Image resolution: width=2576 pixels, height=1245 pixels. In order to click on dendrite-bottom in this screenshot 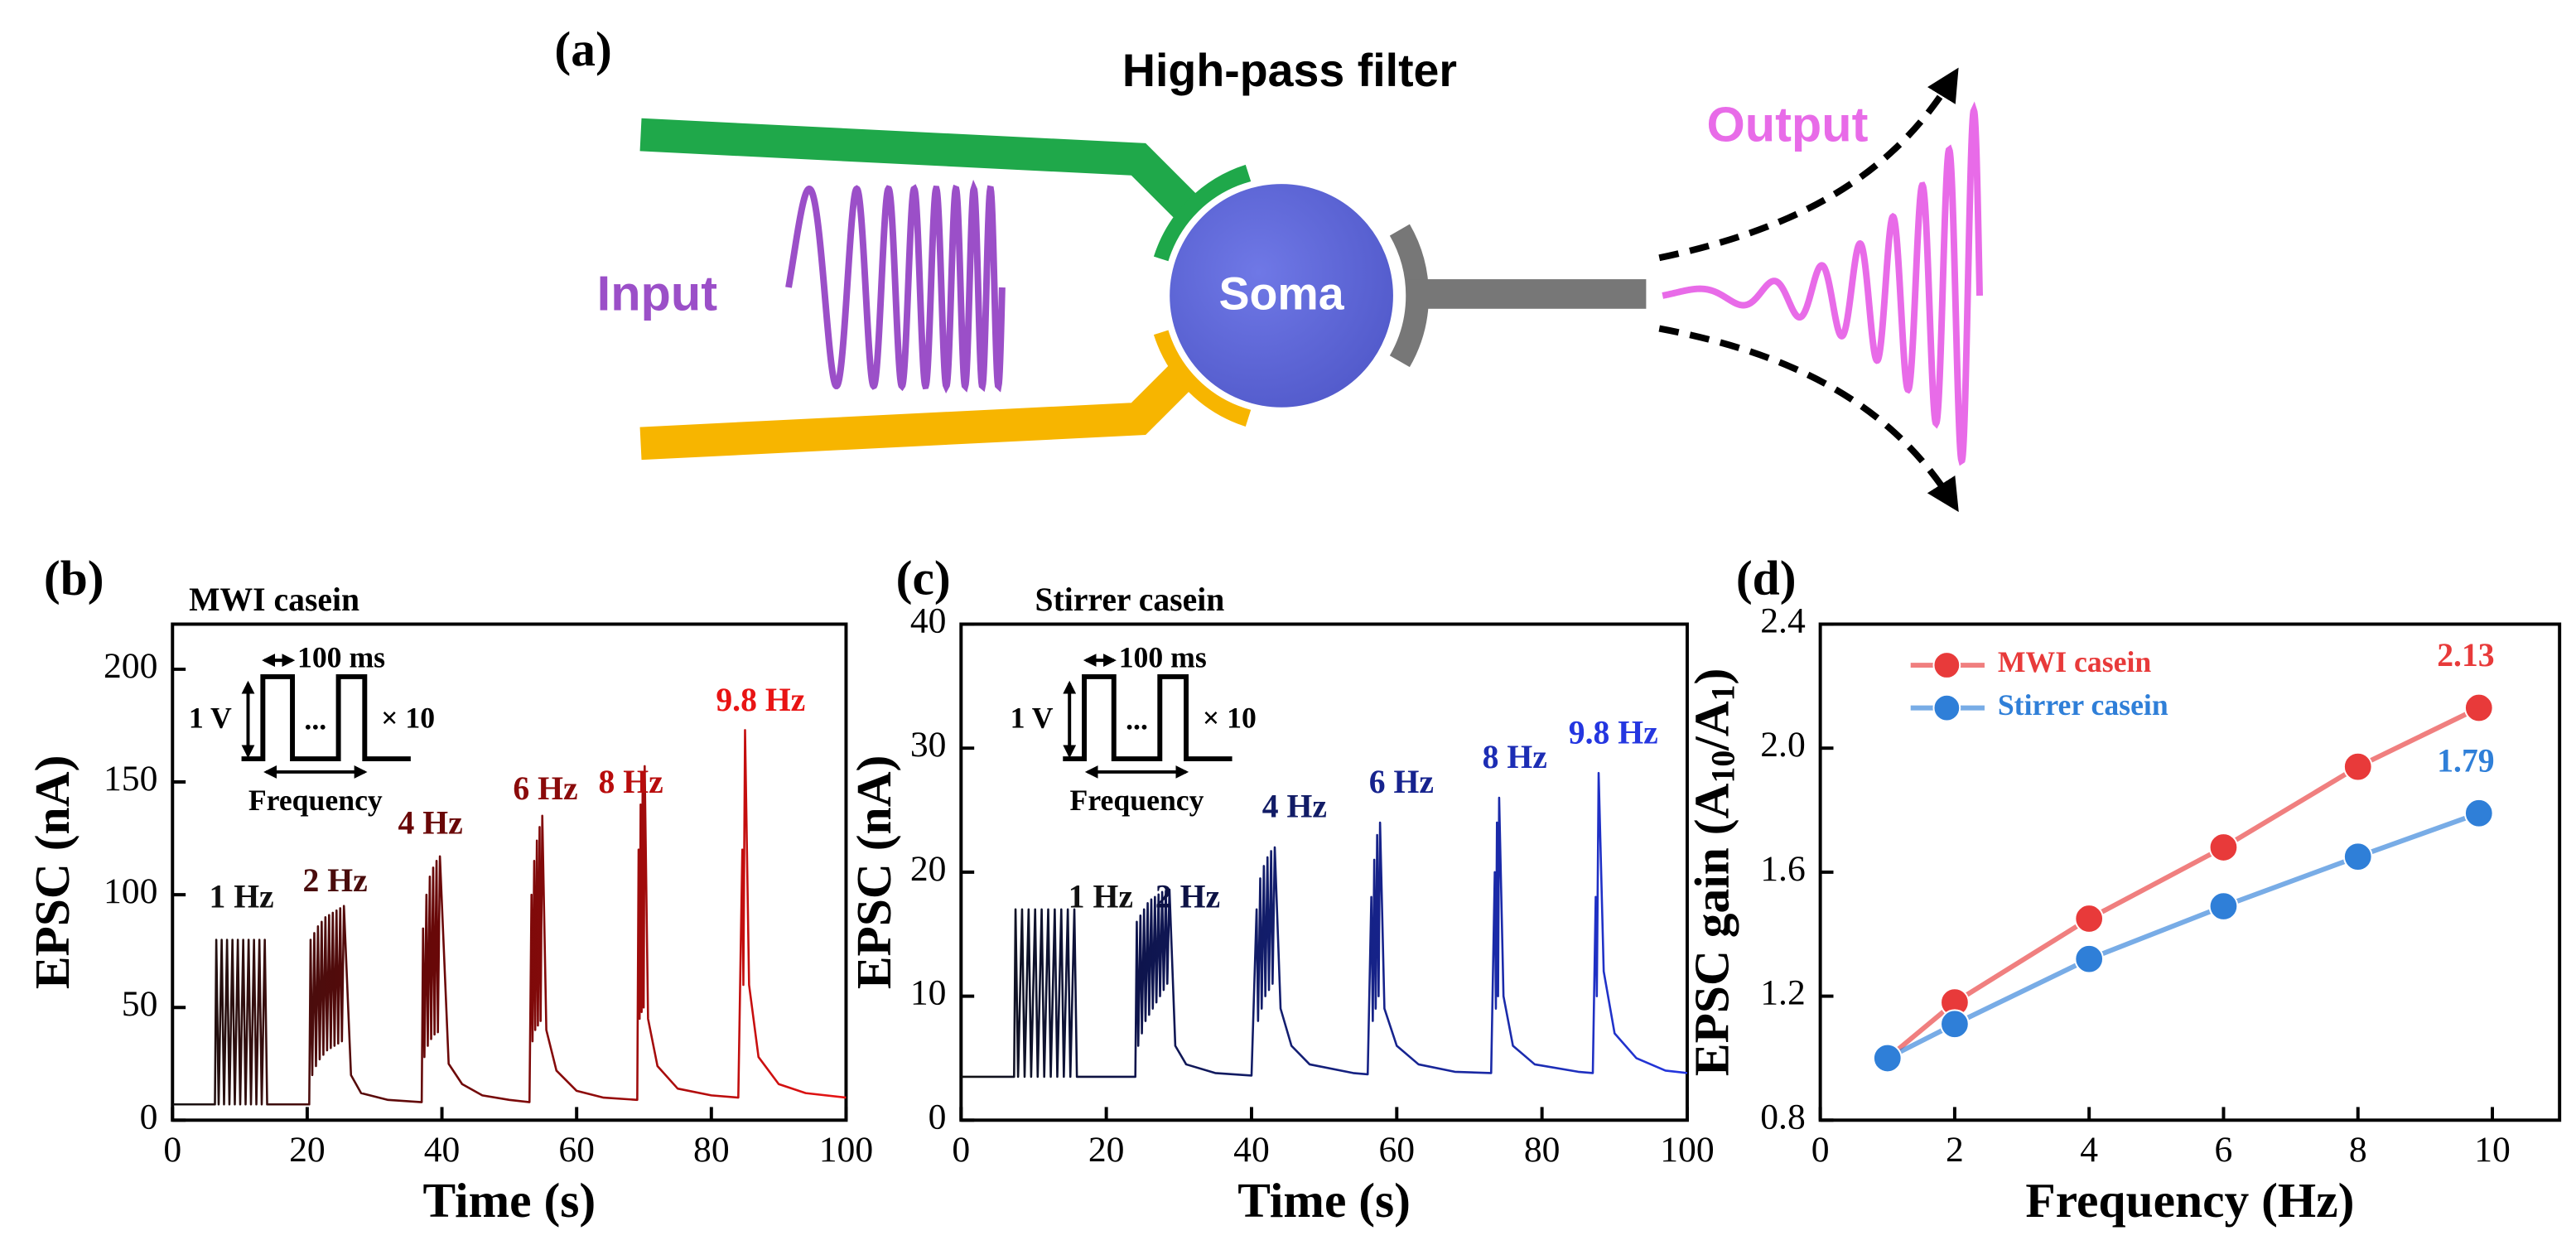, I will do `click(923, 405)`.